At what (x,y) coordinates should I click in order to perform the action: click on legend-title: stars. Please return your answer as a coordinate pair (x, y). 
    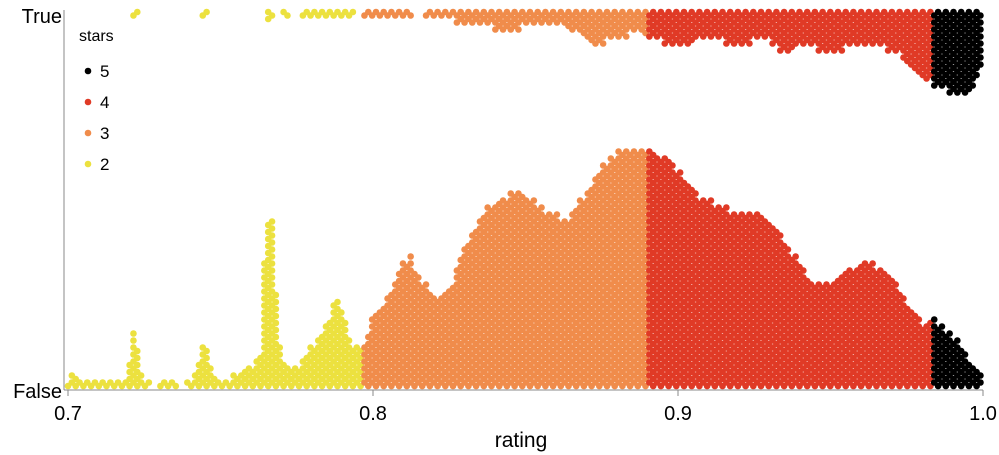
    Looking at the image, I should click on (96, 36).